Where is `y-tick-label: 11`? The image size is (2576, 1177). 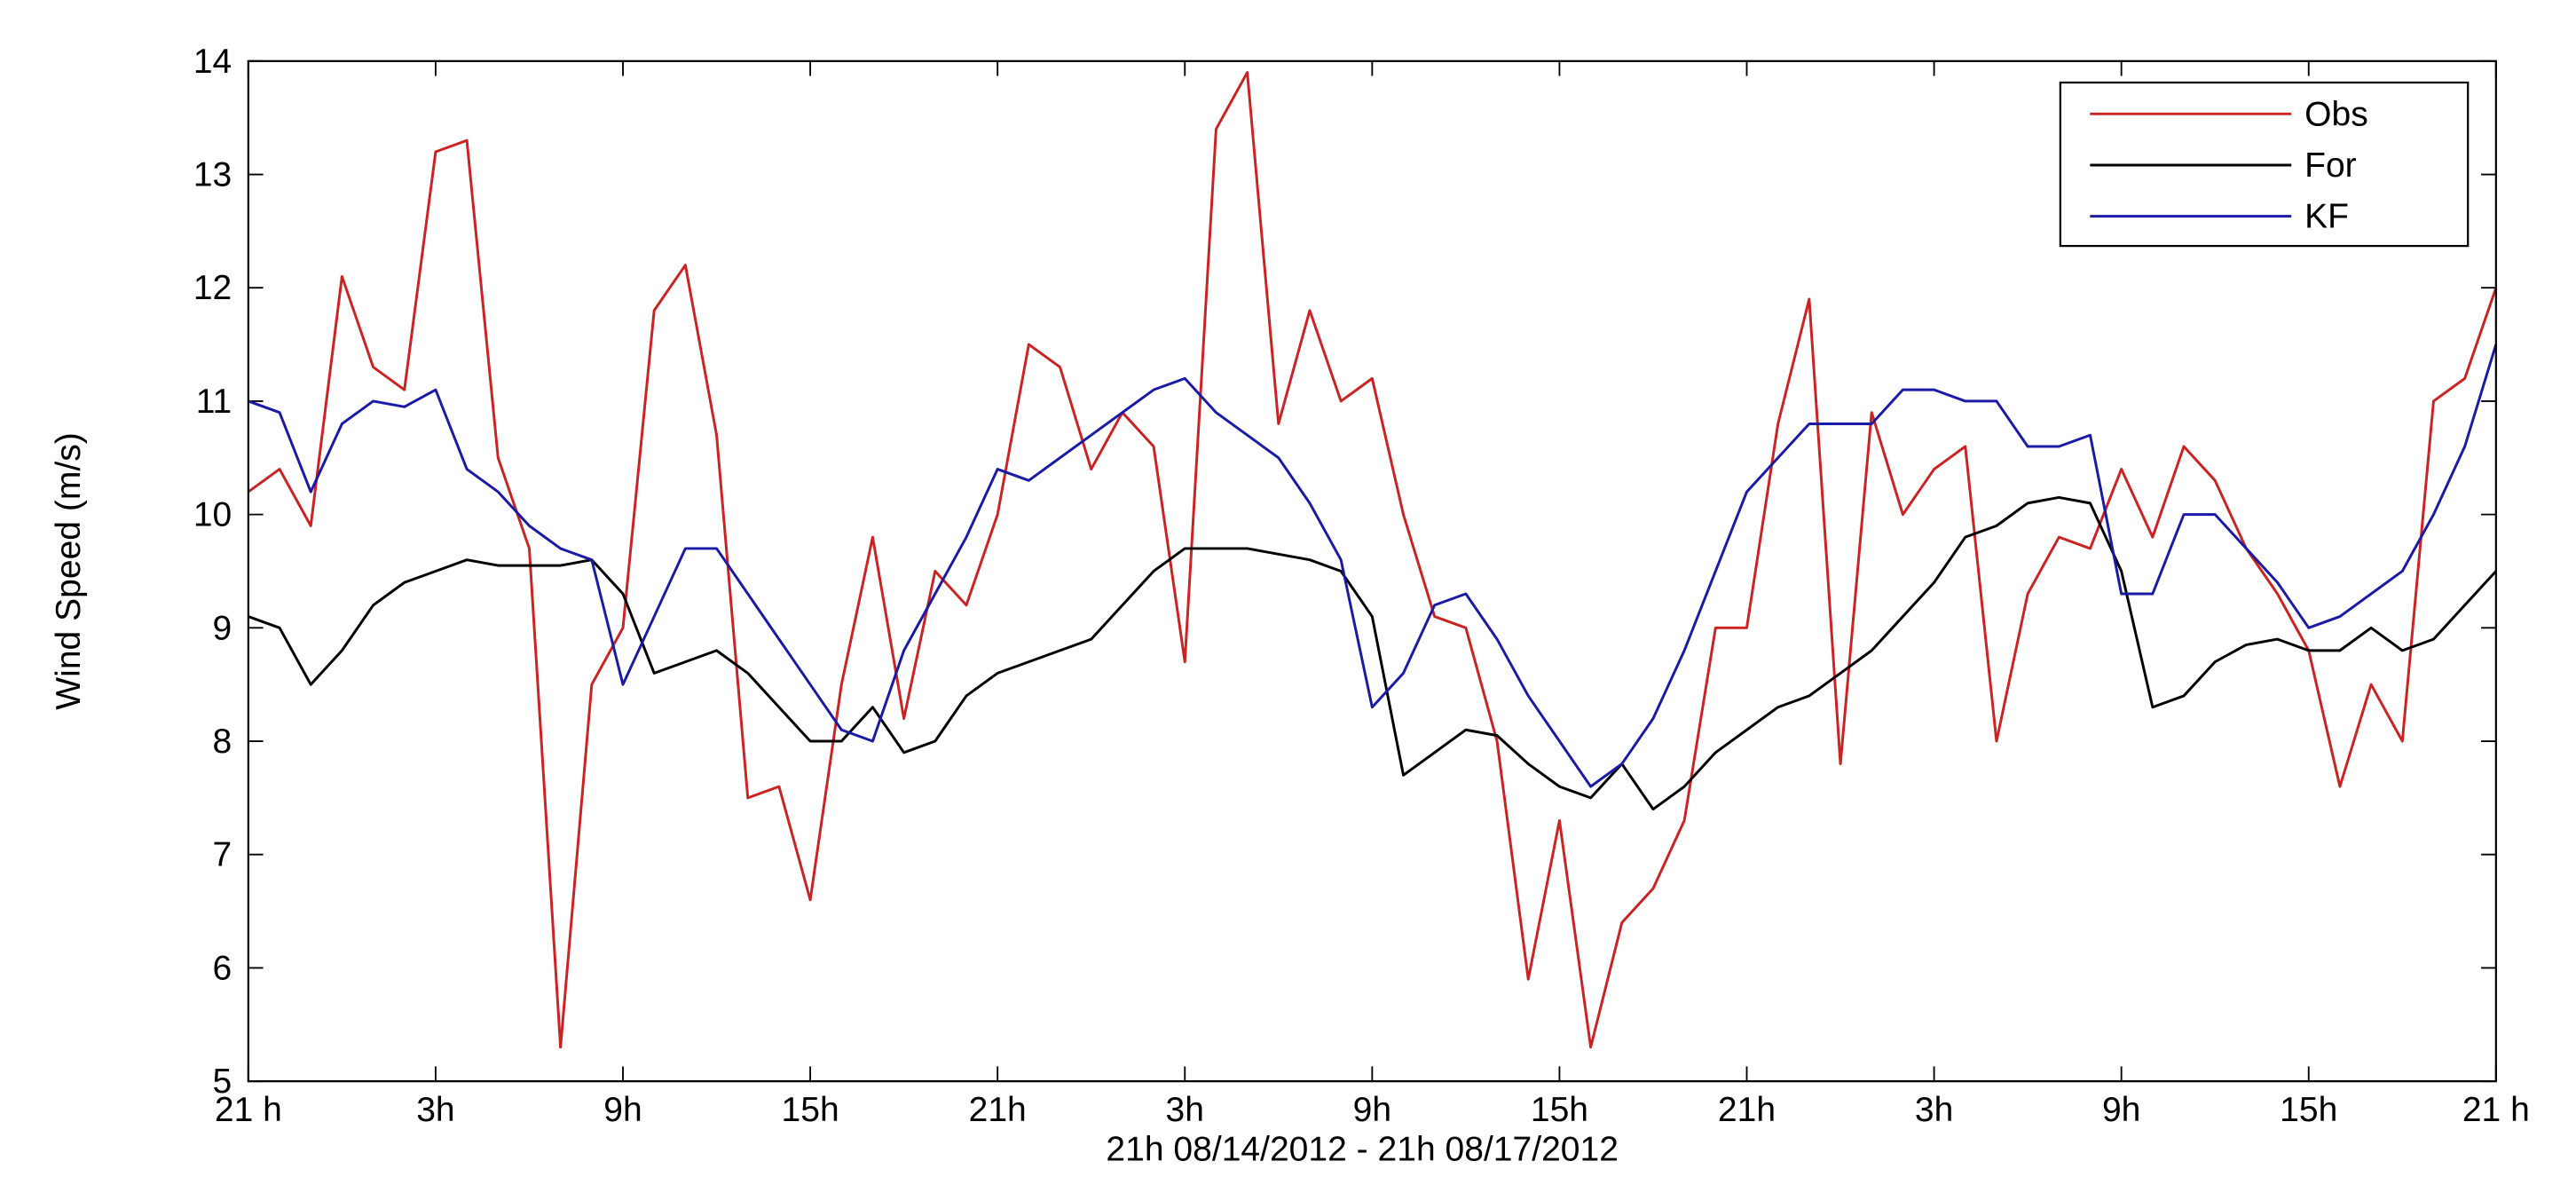 y-tick-label: 11 is located at coordinates (214, 402).